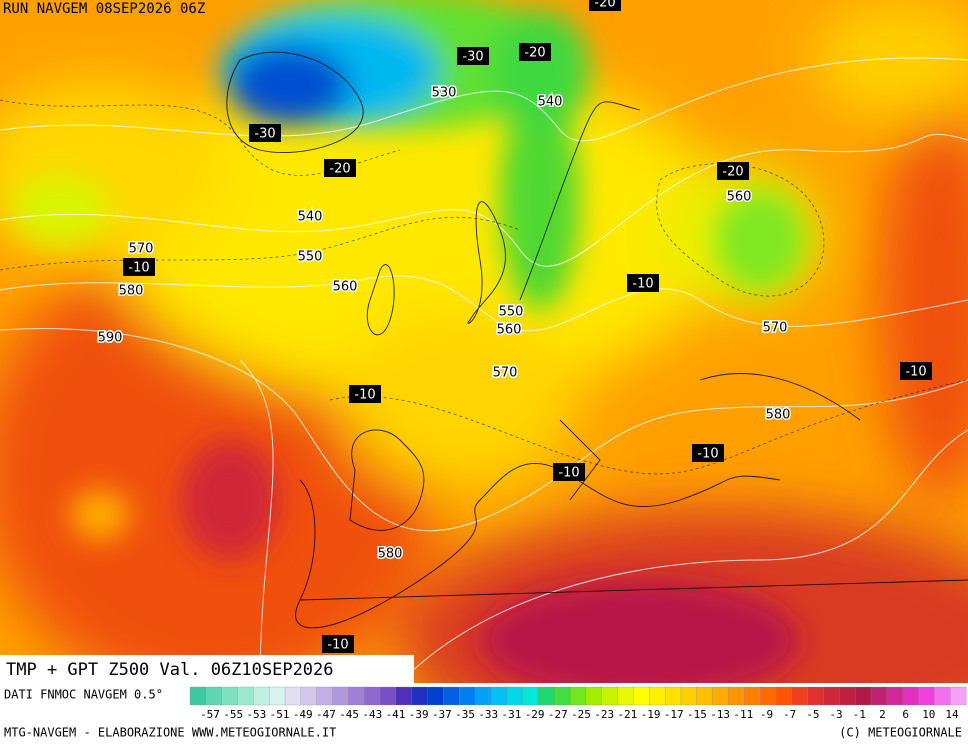 The width and height of the screenshot is (968, 745). I want to click on map-title: TMP + GPT Z500 Val. 06Z10SEP2026, so click(170, 670).